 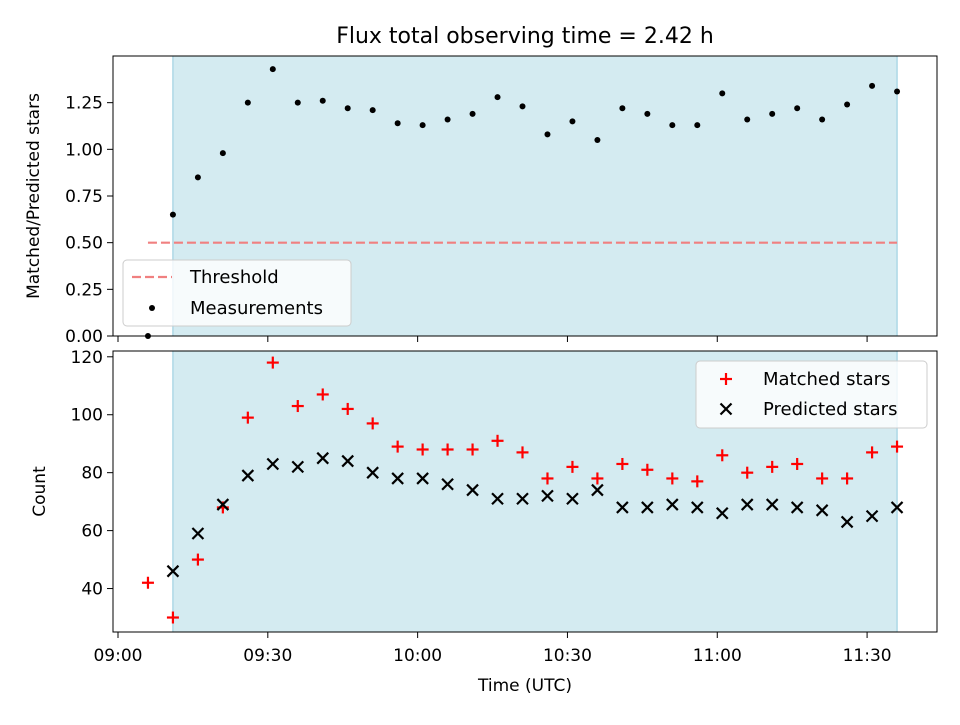 What do you see at coordinates (40, 491) in the screenshot?
I see `y-axis-label: Count` at bounding box center [40, 491].